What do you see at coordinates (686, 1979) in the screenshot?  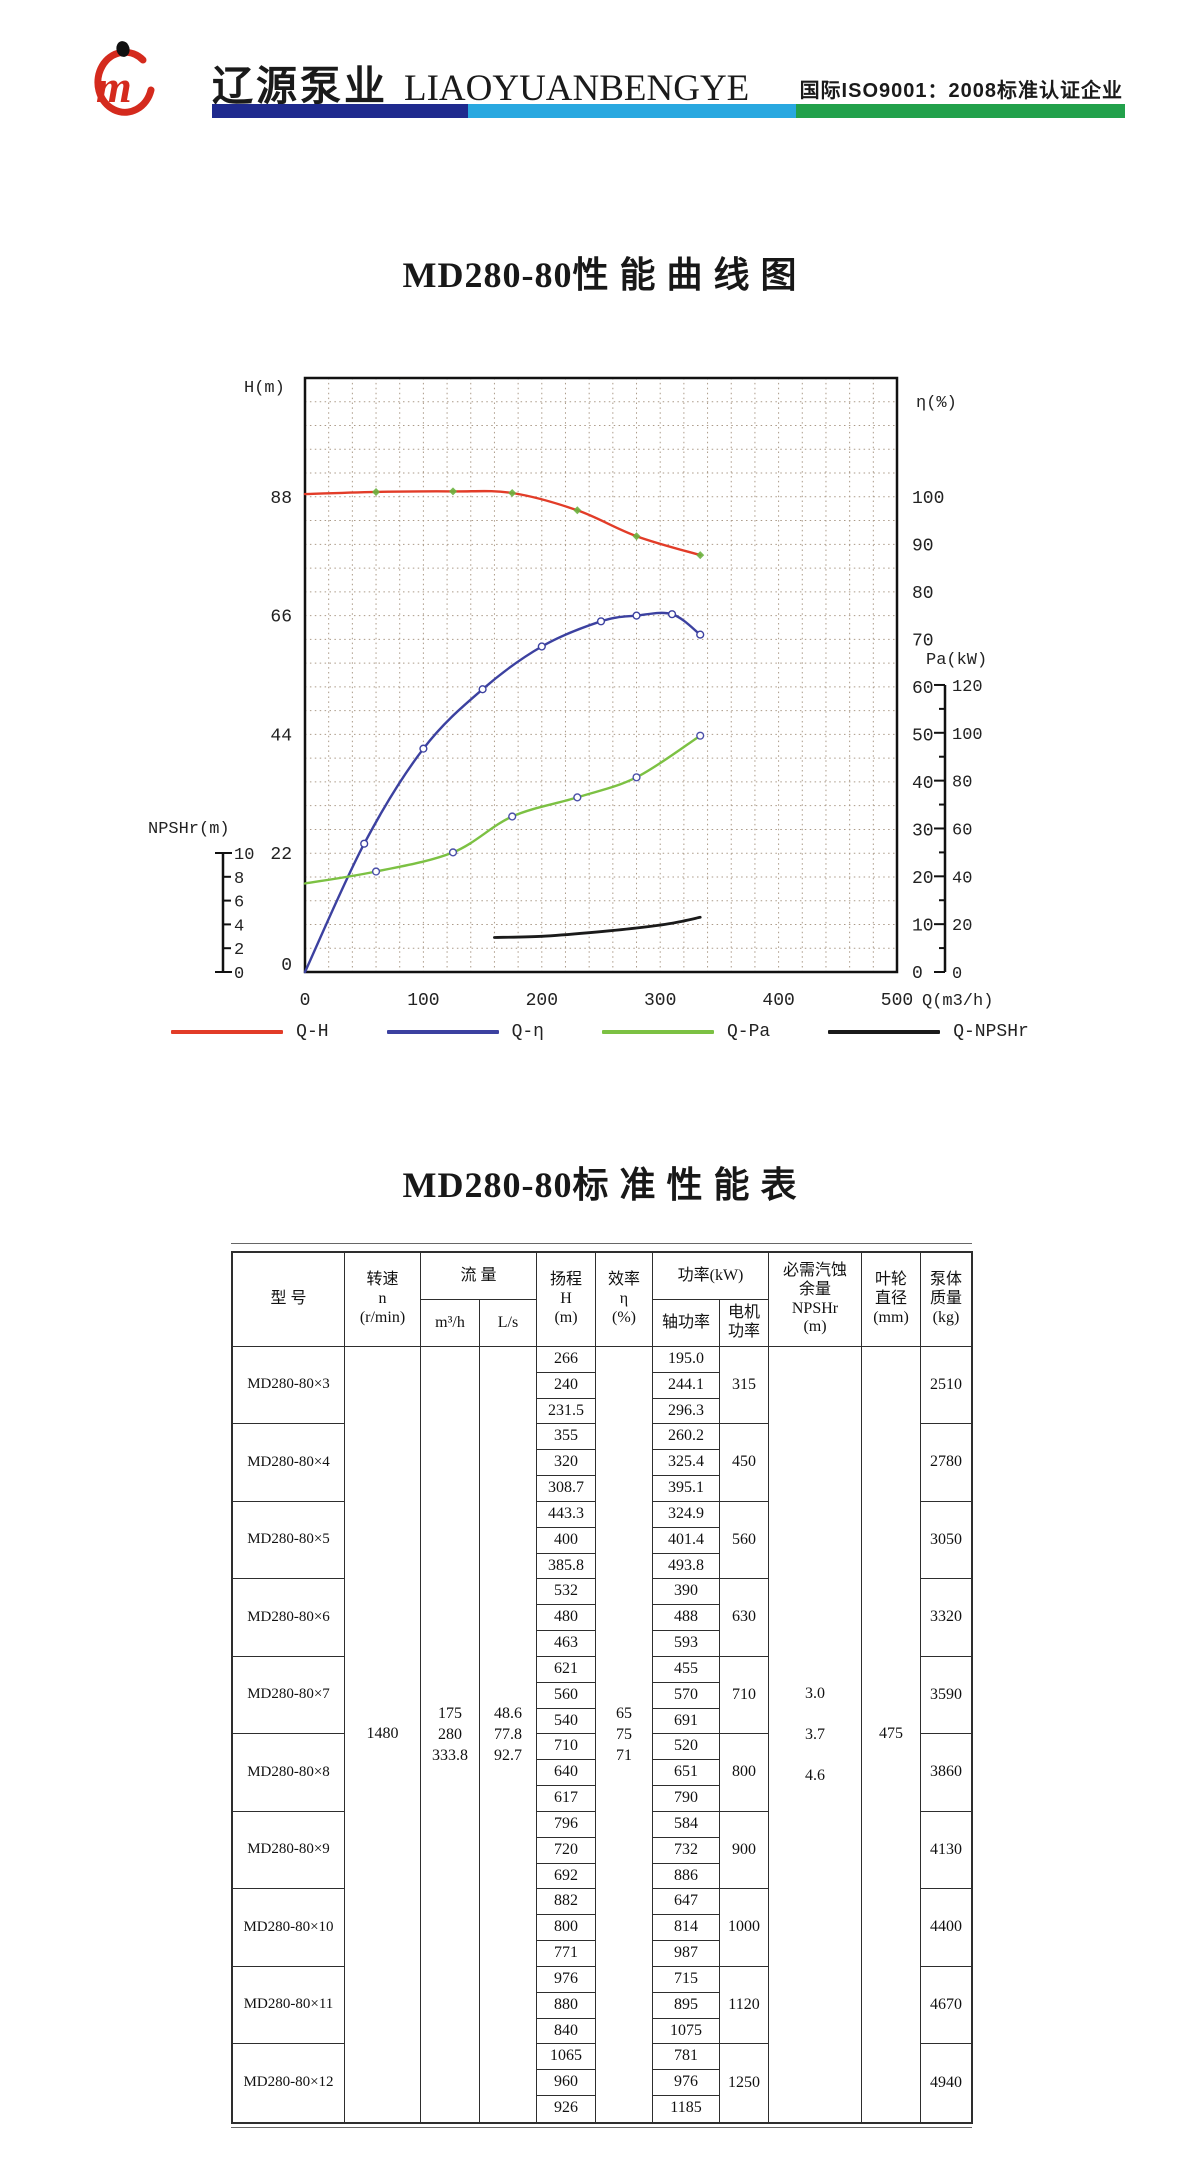 I see `shaft-power-value: 715` at bounding box center [686, 1979].